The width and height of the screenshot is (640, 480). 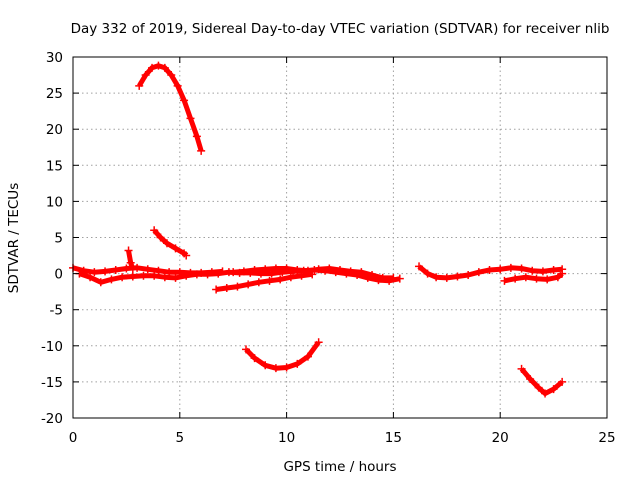 I want to click on x-tick-label: 0, so click(x=73, y=438).